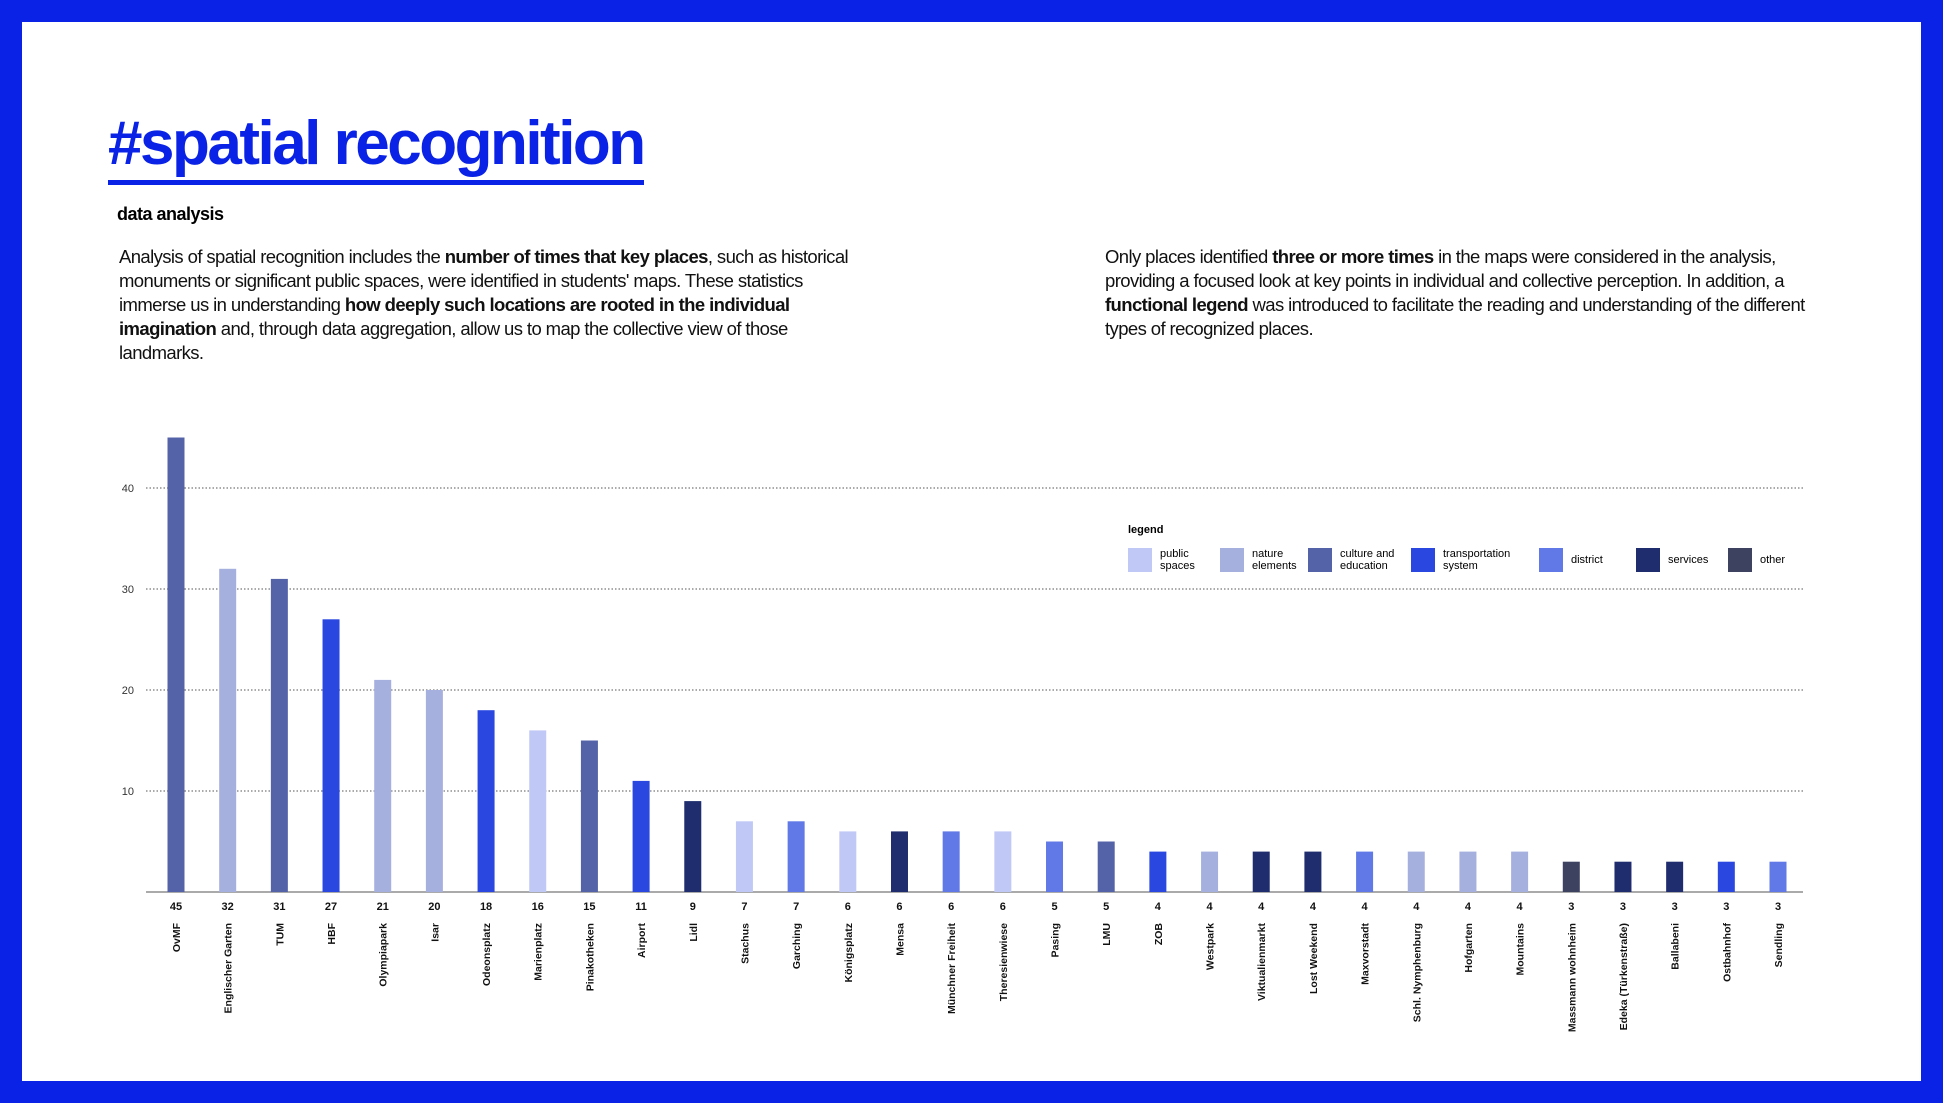 The image size is (1943, 1103). What do you see at coordinates (1417, 972) in the screenshot?
I see `x-tick-label: Schl. Nymphenburg` at bounding box center [1417, 972].